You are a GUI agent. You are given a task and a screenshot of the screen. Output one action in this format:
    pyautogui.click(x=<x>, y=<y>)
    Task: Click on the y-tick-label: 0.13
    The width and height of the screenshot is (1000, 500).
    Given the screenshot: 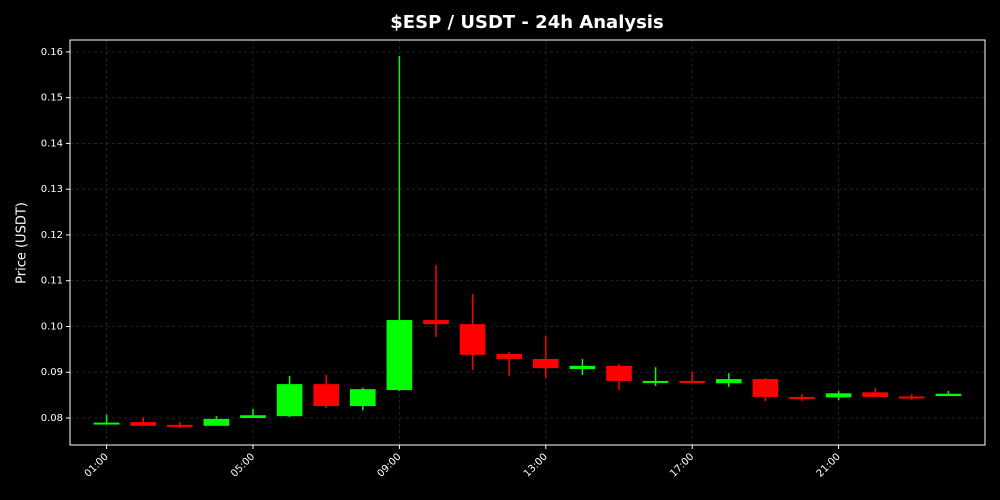 What is the action you would take?
    pyautogui.click(x=52, y=189)
    